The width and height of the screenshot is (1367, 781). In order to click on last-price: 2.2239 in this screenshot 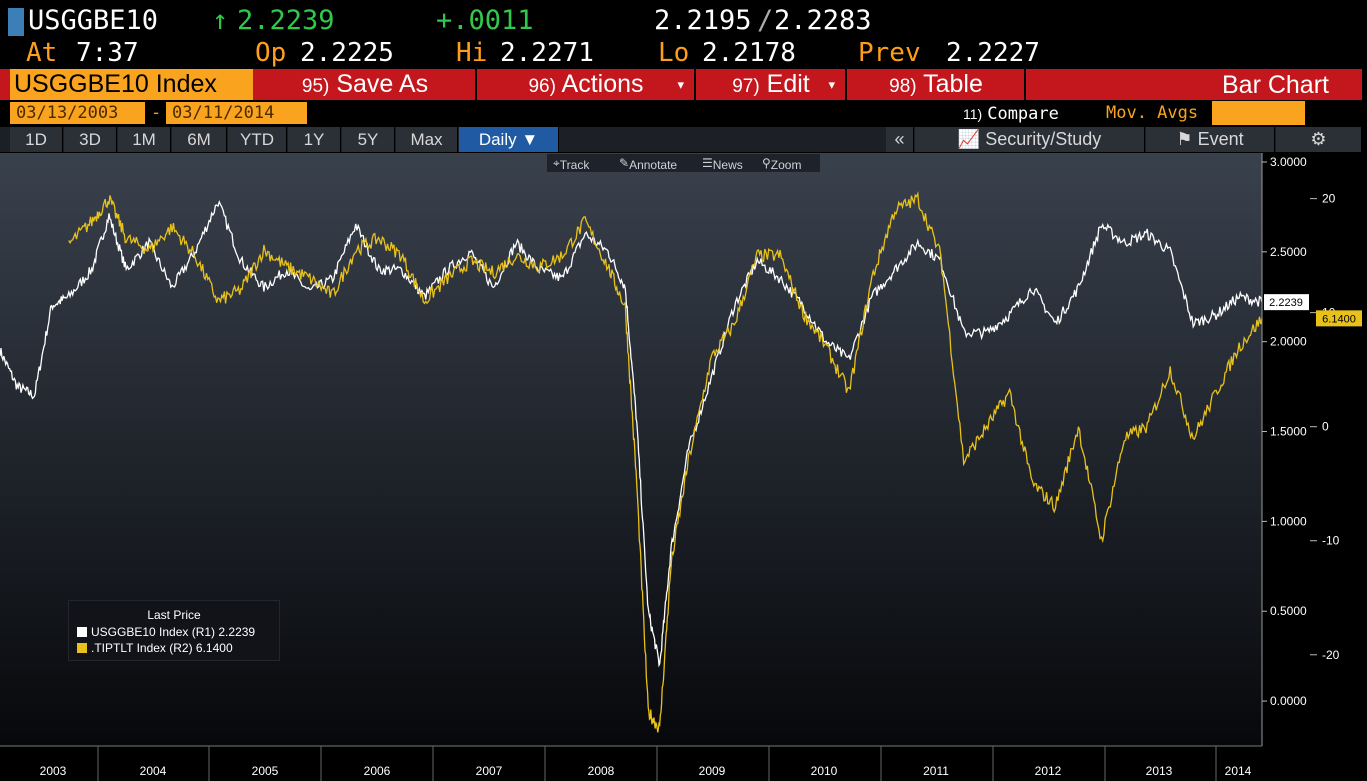, I will do `click(286, 20)`.